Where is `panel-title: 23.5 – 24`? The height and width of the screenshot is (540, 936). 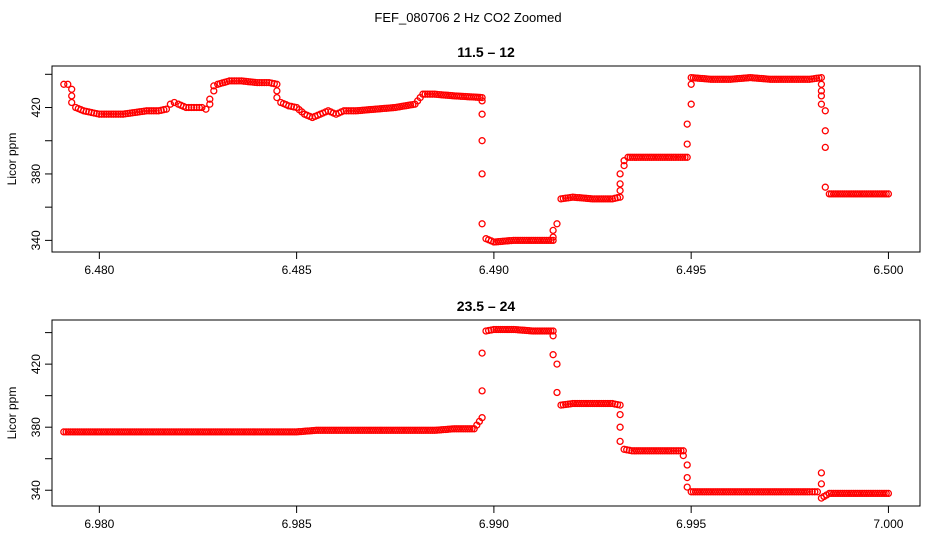
panel-title: 23.5 – 24 is located at coordinates (486, 306).